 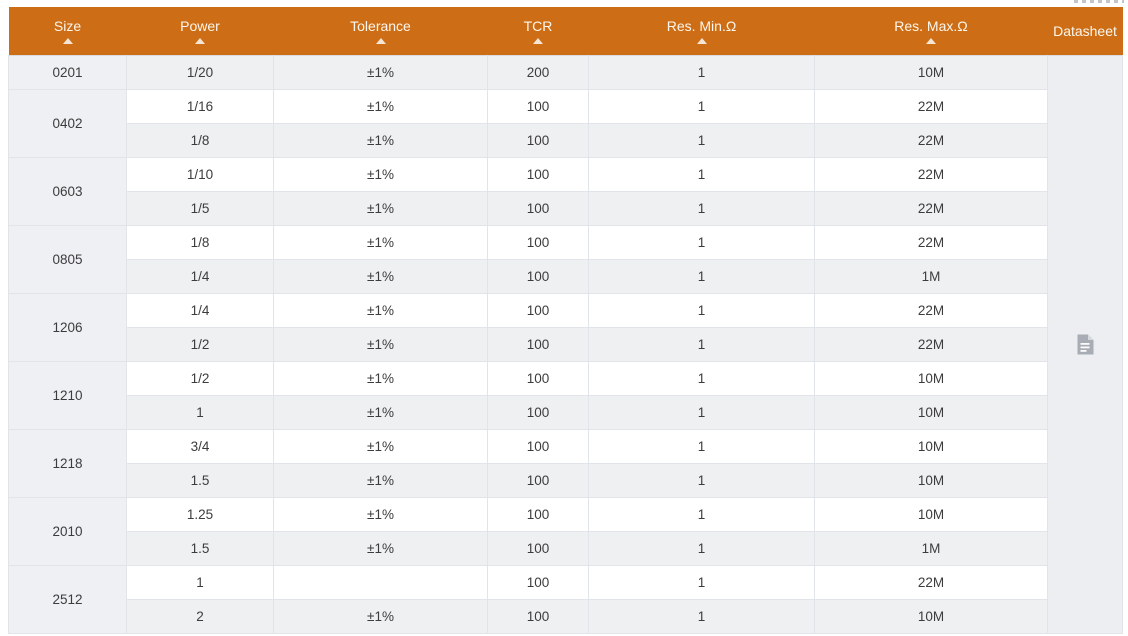 I want to click on power-cell: 1/10, so click(x=200, y=174).